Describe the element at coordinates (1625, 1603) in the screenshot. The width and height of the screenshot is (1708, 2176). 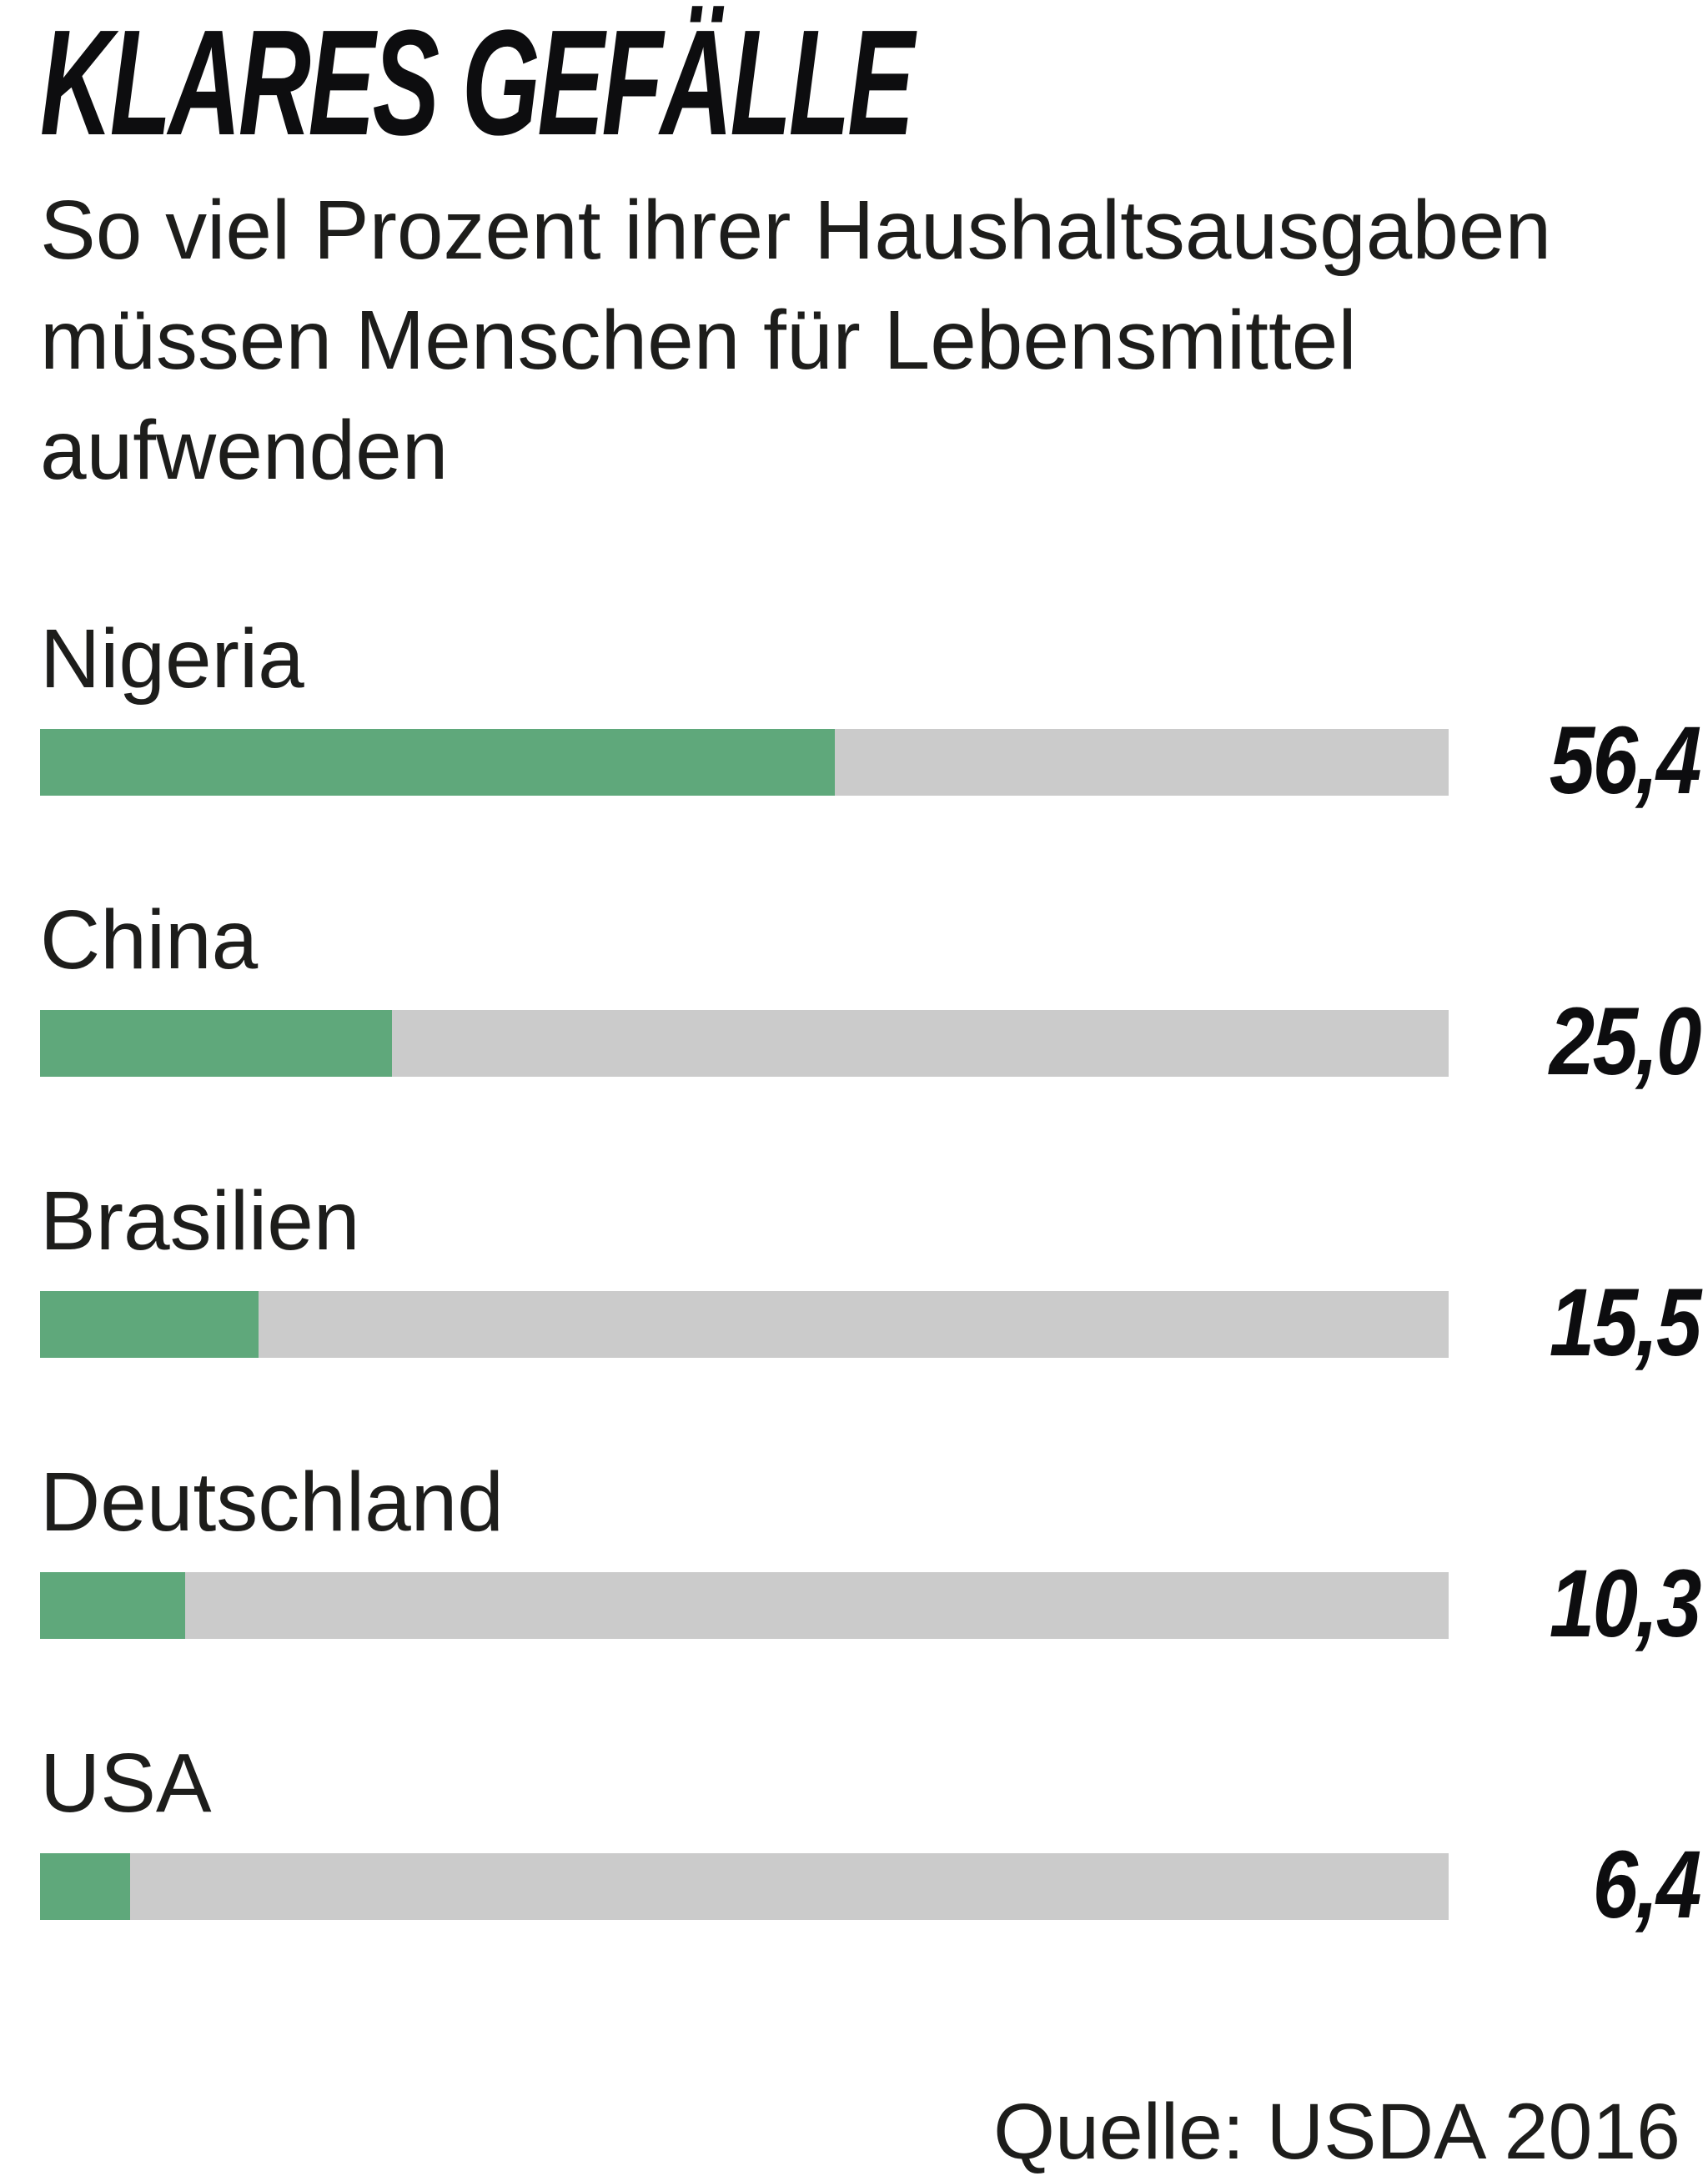
I see `bar-value: 10,3` at that location.